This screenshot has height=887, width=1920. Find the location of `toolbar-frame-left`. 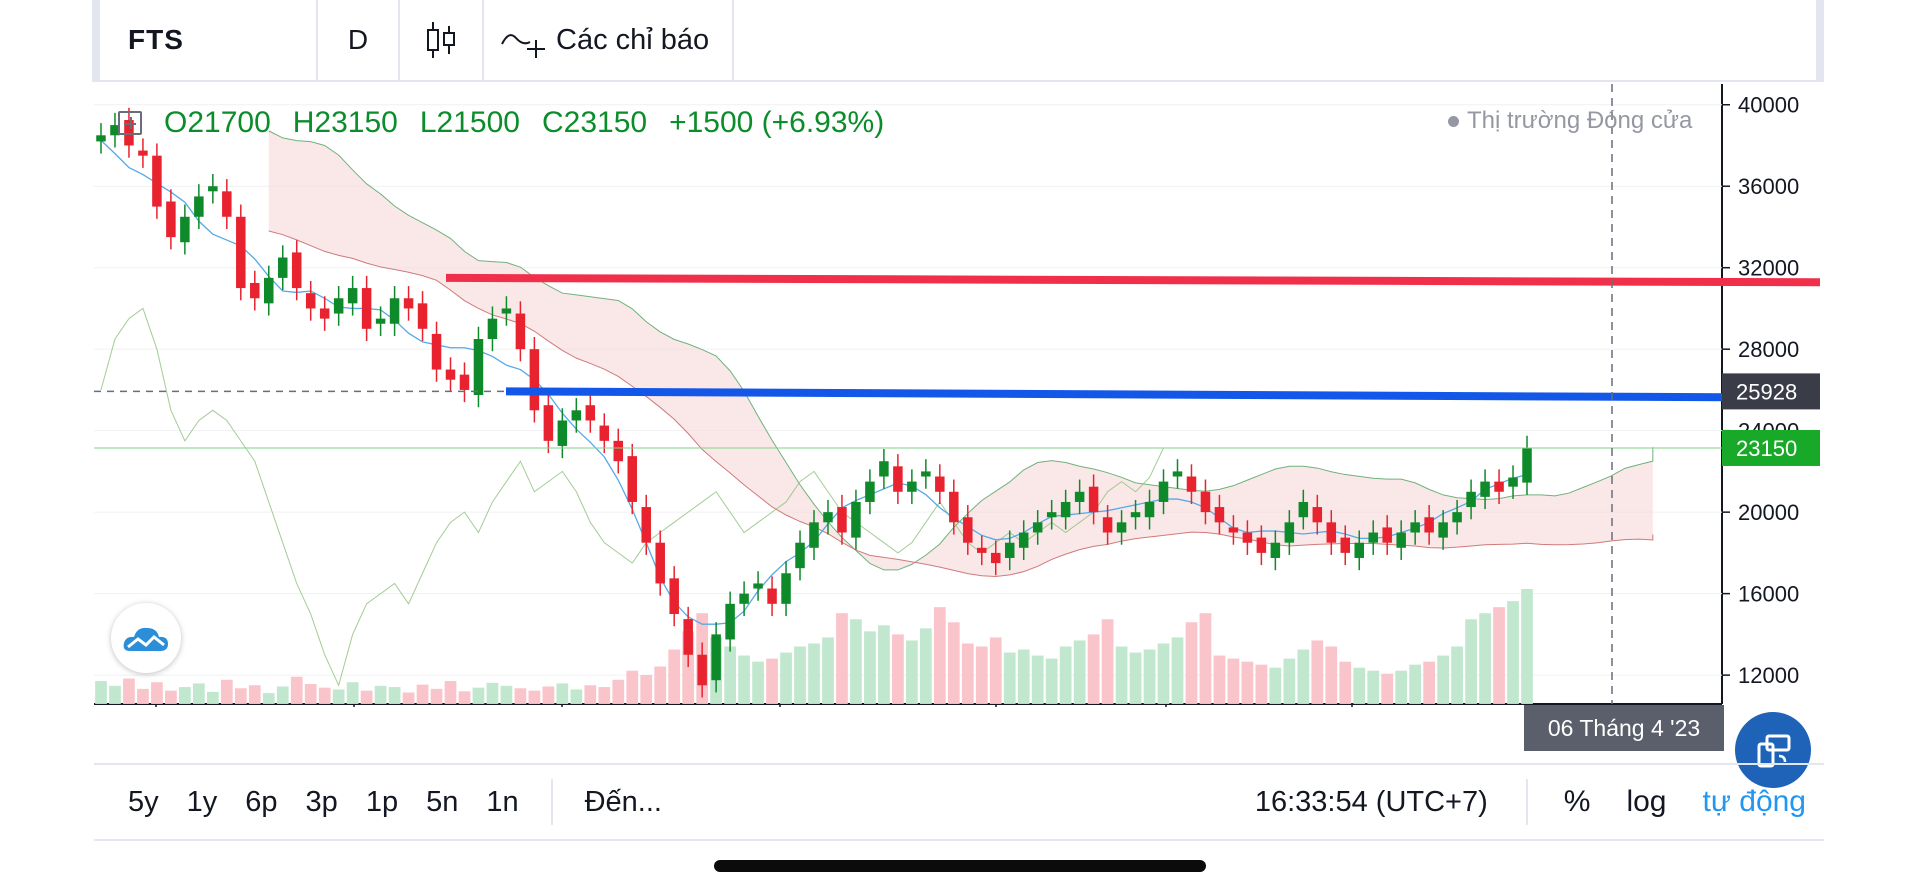

toolbar-frame-left is located at coordinates (96, 41).